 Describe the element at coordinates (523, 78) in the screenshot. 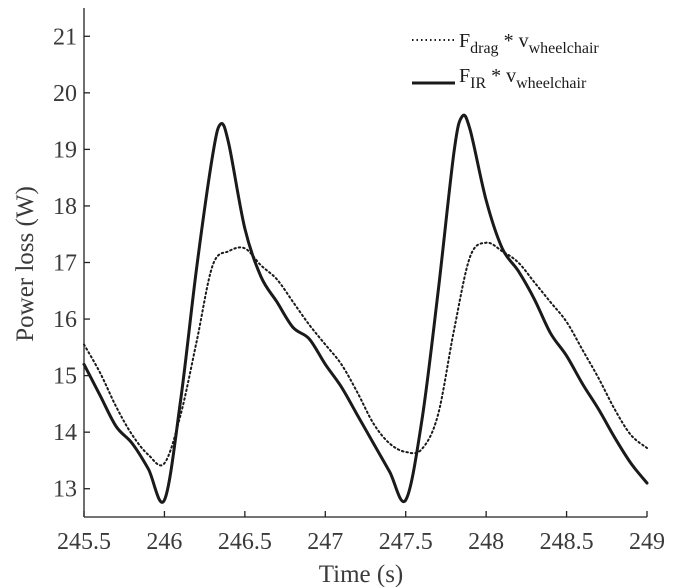

I see `legend-label-ir: FIR * vwheelchair` at that location.